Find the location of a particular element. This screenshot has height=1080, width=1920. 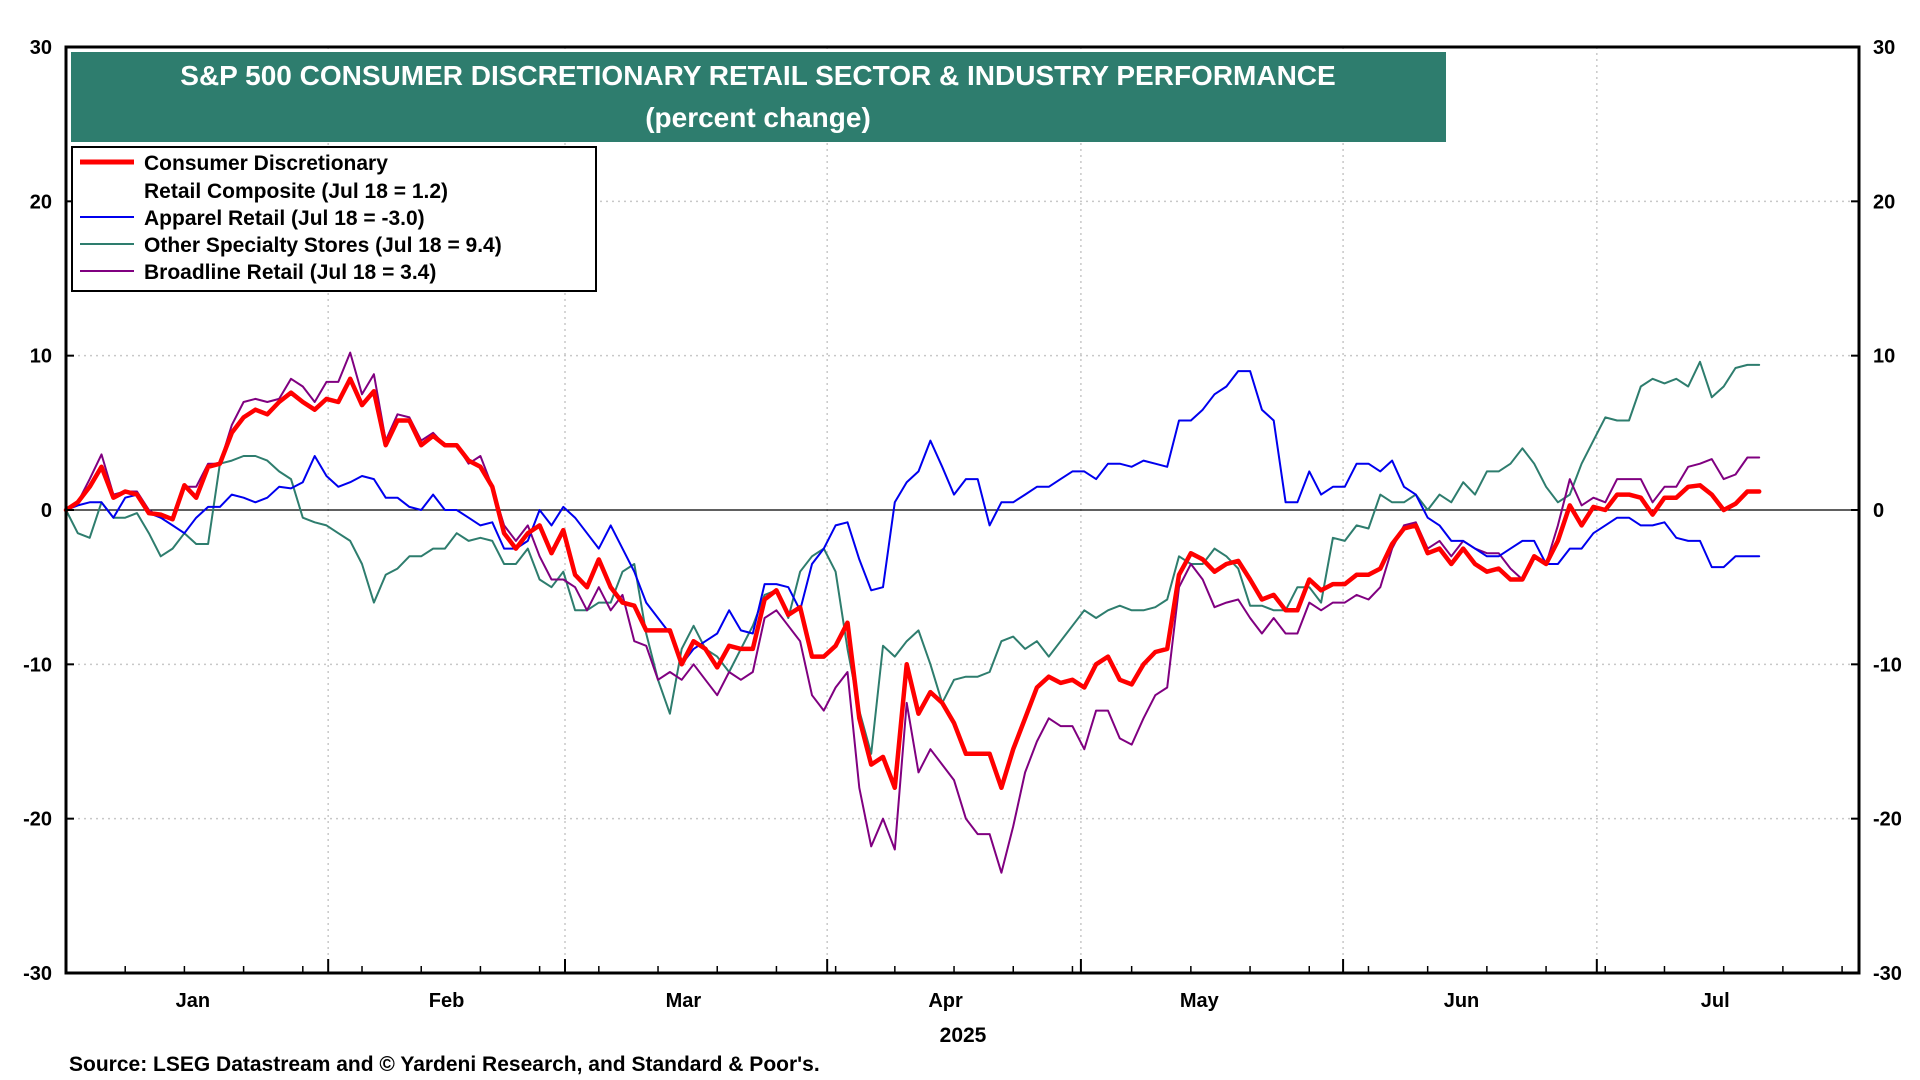

y-tick-label-right: -20 is located at coordinates (1887, 820).